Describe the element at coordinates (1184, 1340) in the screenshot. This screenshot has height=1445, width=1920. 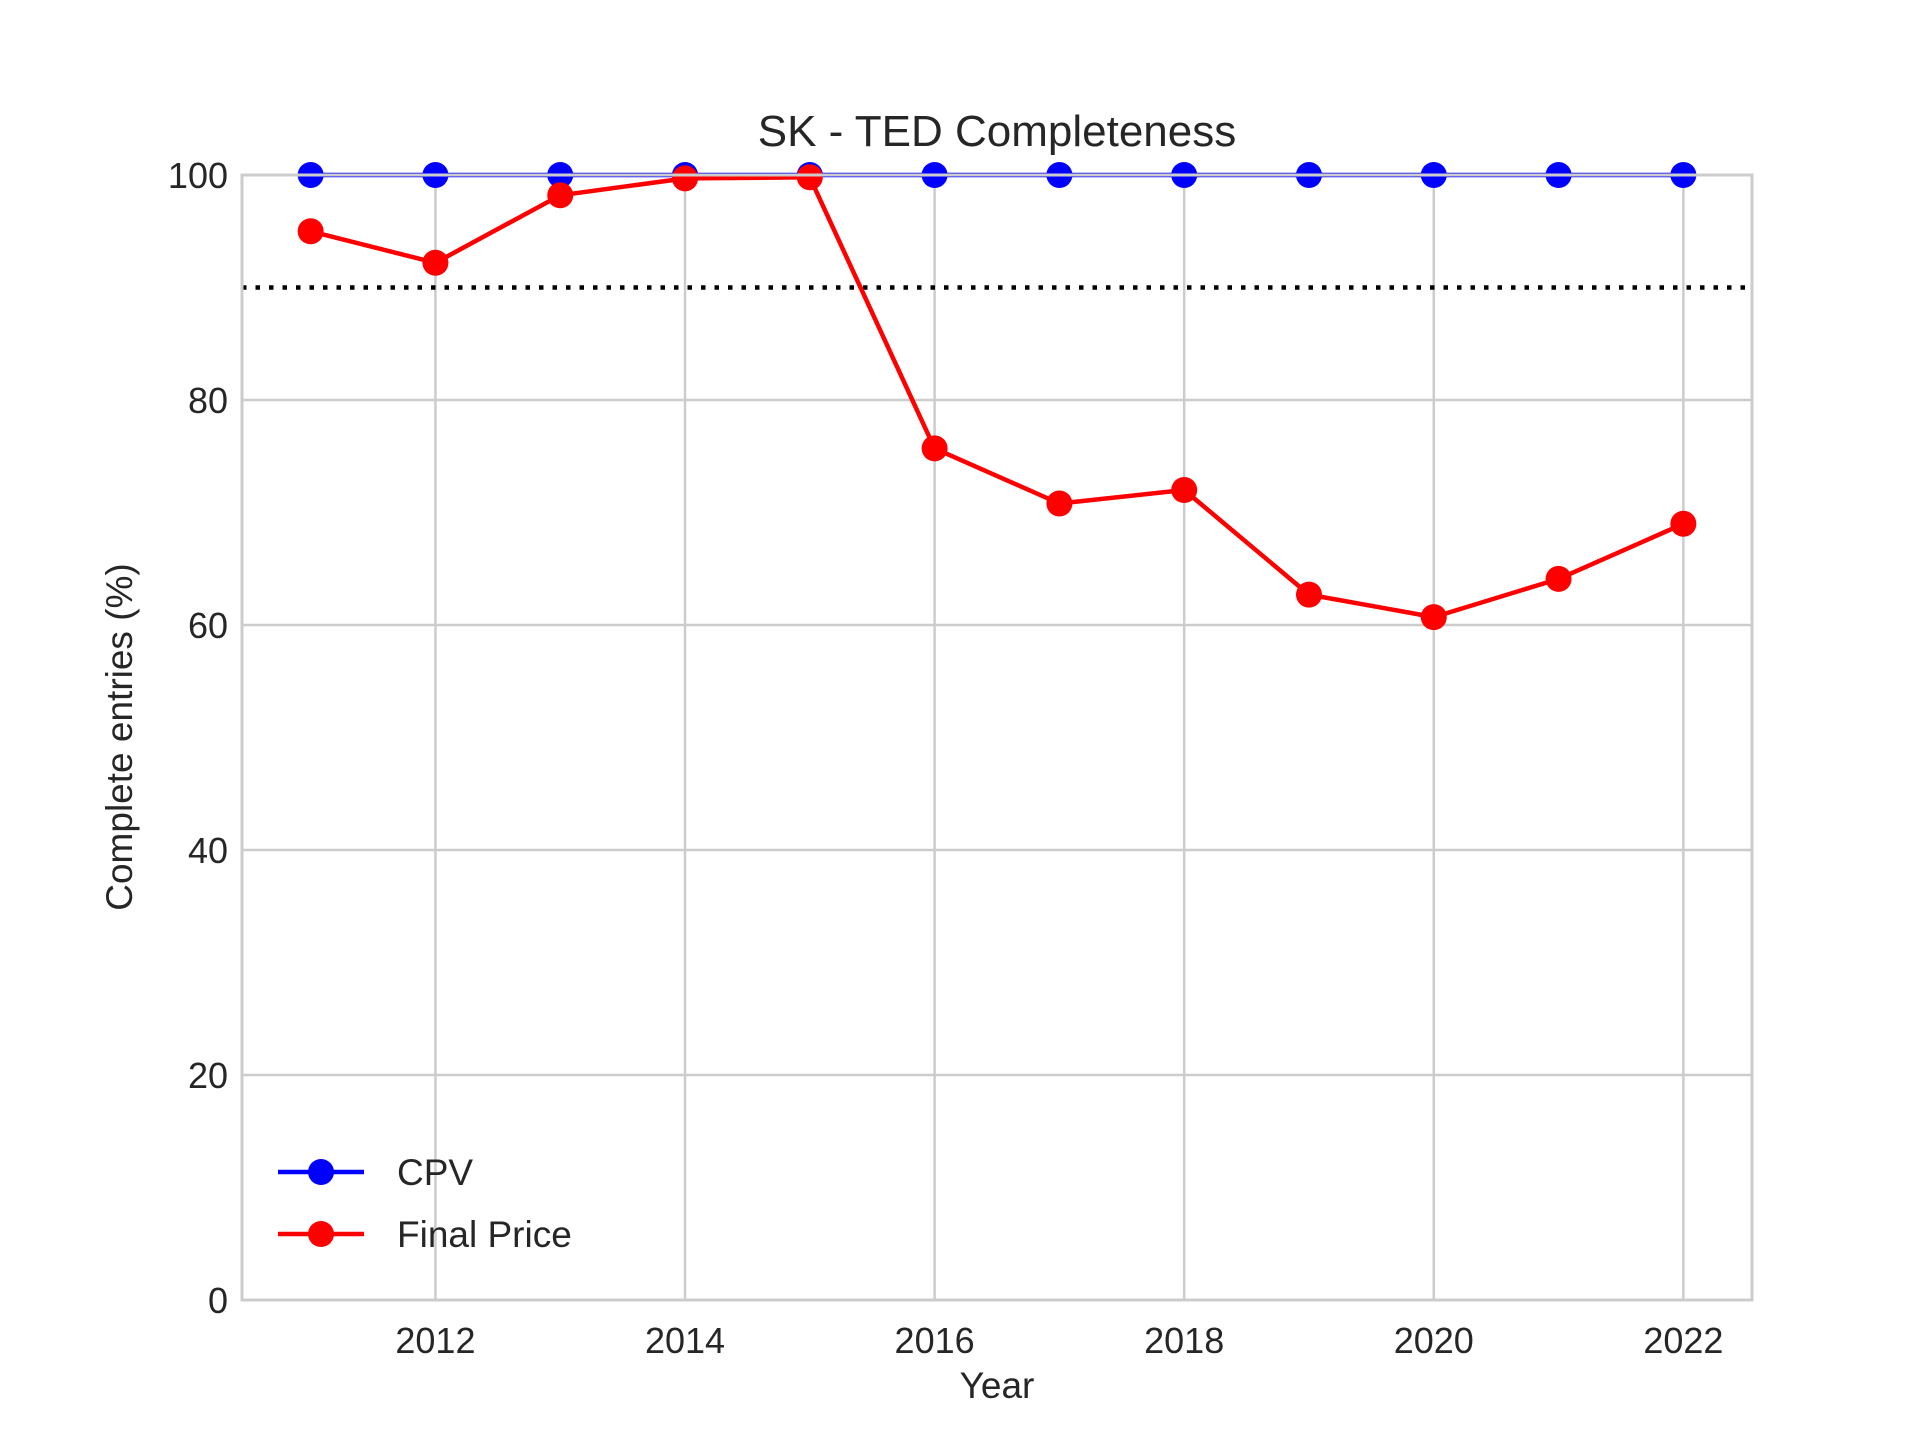
I see `x-tick-label: 2018` at that location.